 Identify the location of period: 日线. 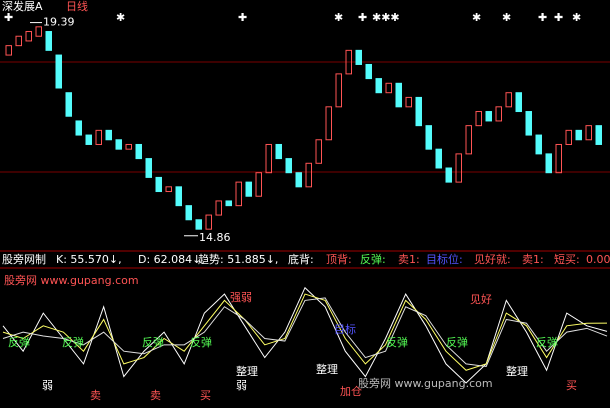
(77, 6).